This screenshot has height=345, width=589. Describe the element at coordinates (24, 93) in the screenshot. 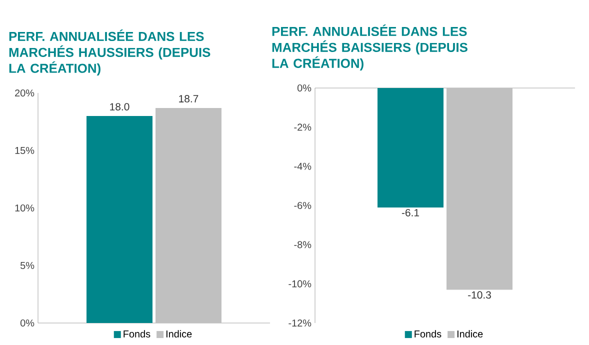

I see `y-tick-label: 20%` at that location.